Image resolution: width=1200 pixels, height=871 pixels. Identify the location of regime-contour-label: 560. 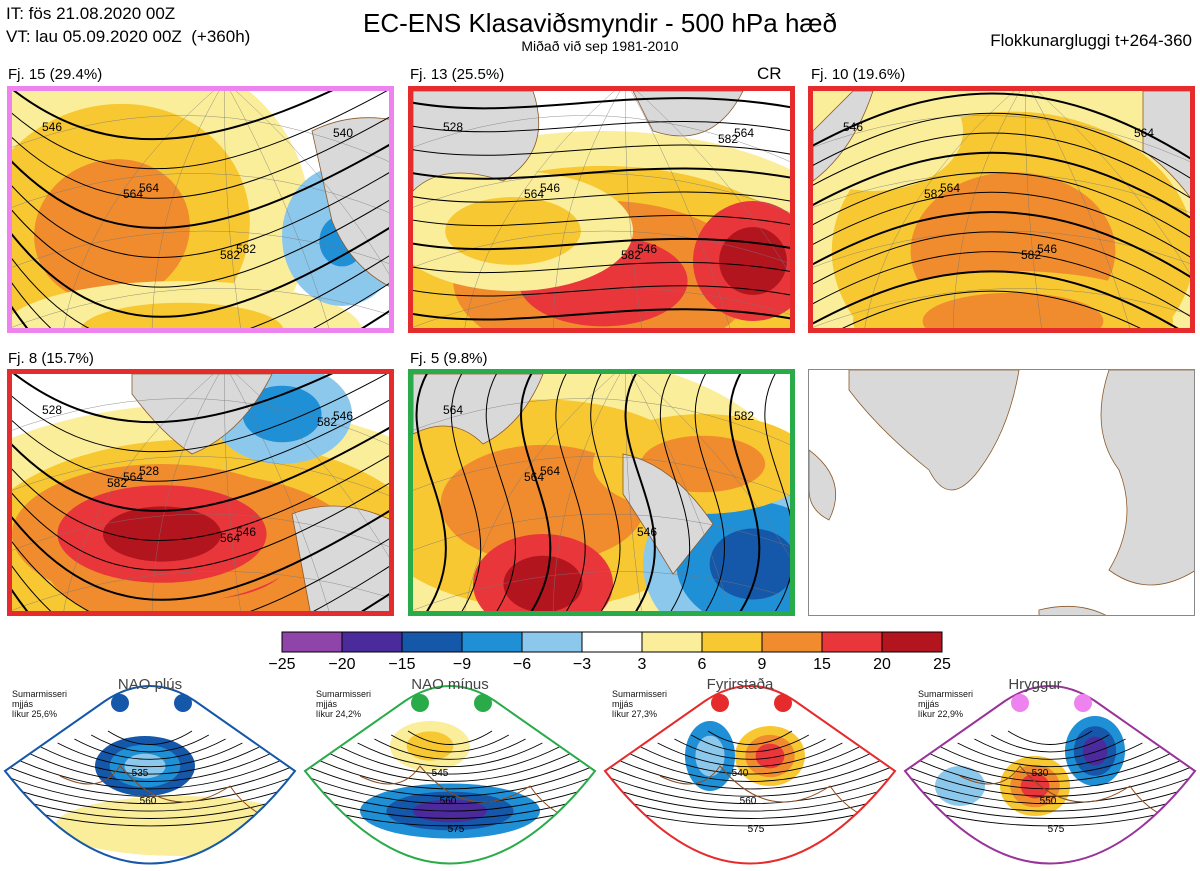
(148, 801).